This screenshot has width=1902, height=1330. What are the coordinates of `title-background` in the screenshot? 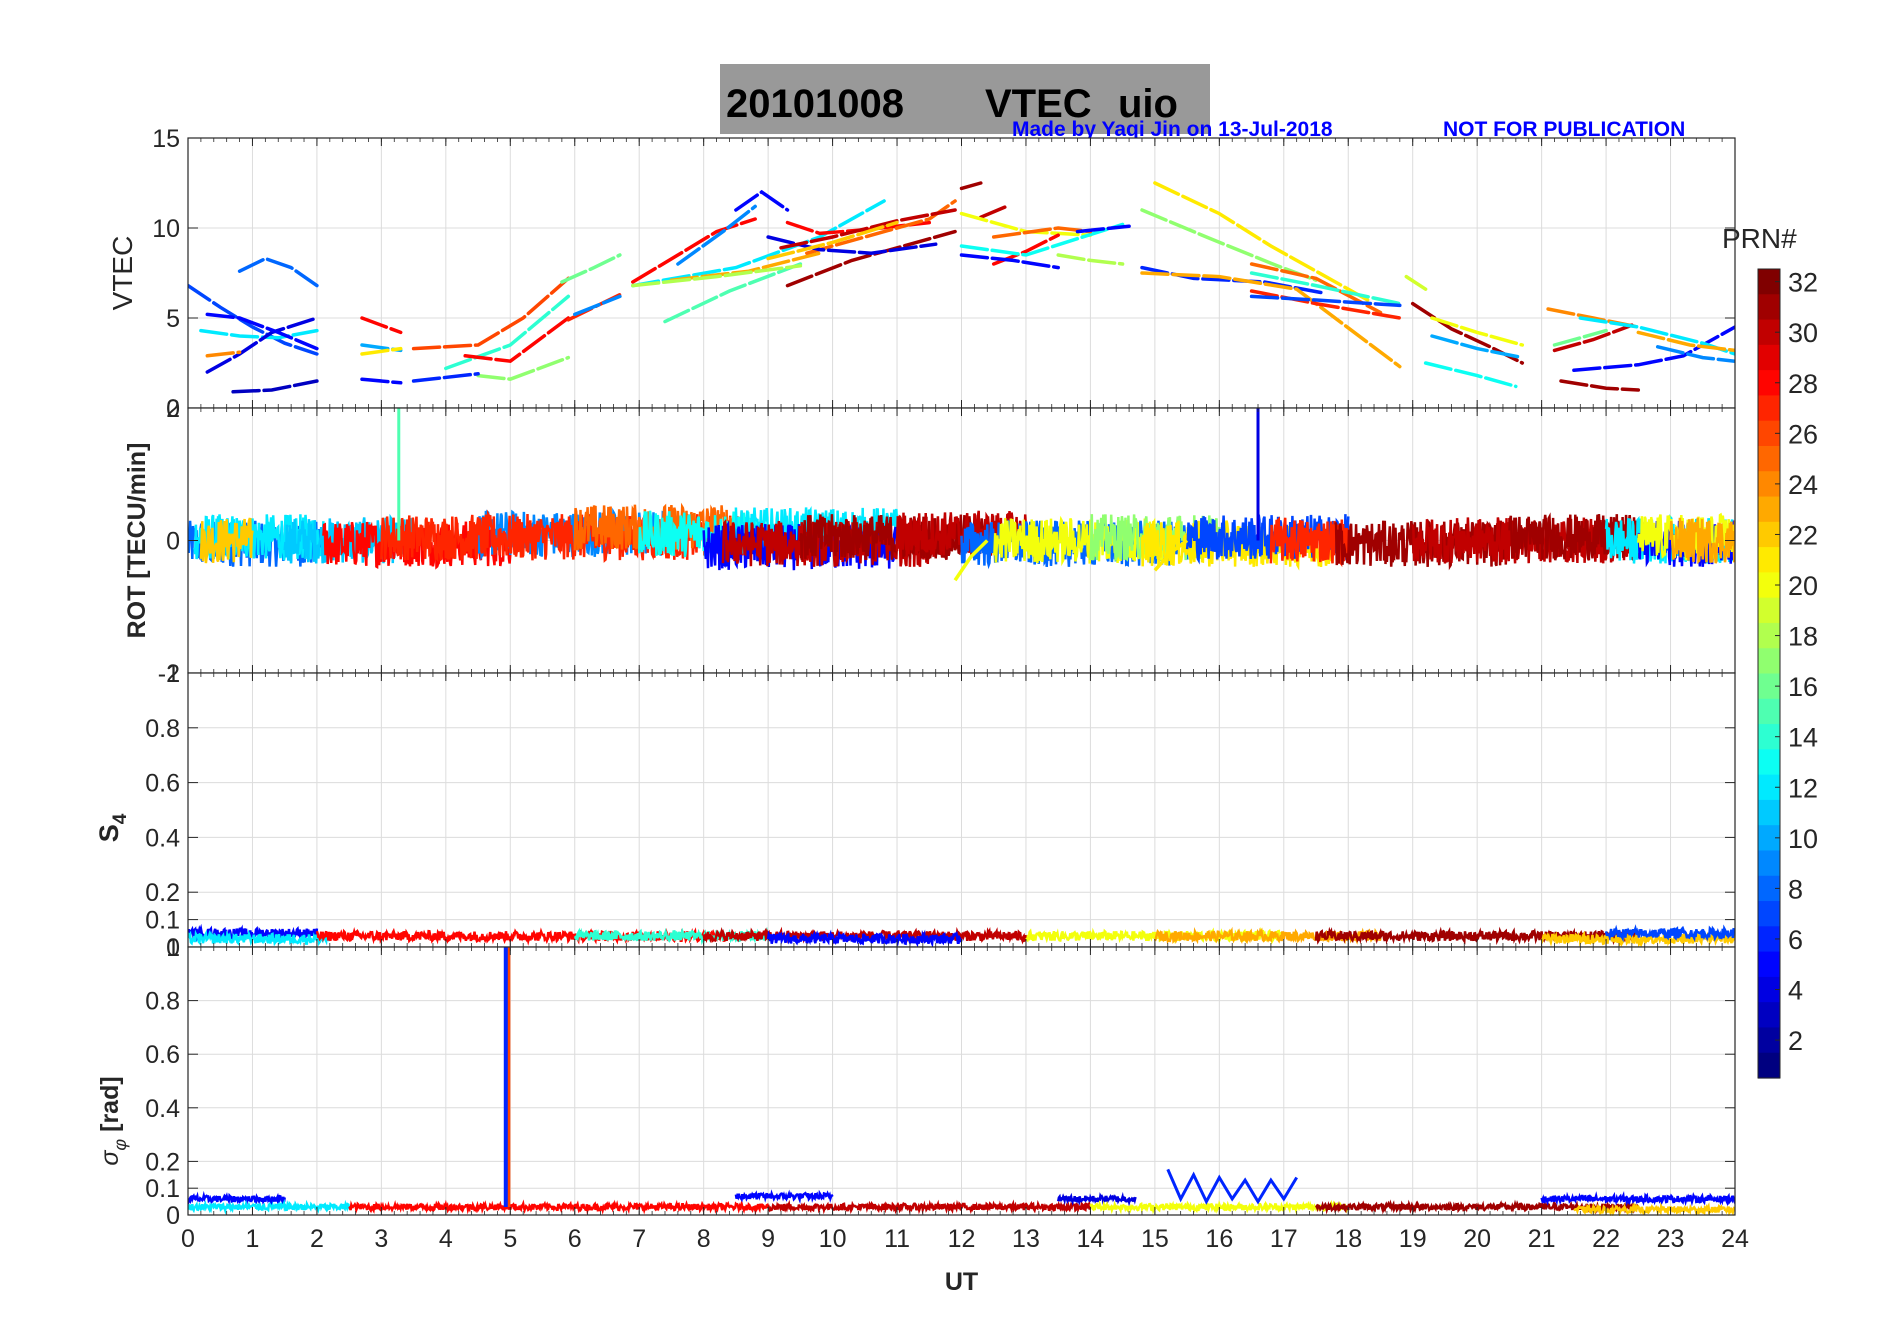 It's located at (965, 99).